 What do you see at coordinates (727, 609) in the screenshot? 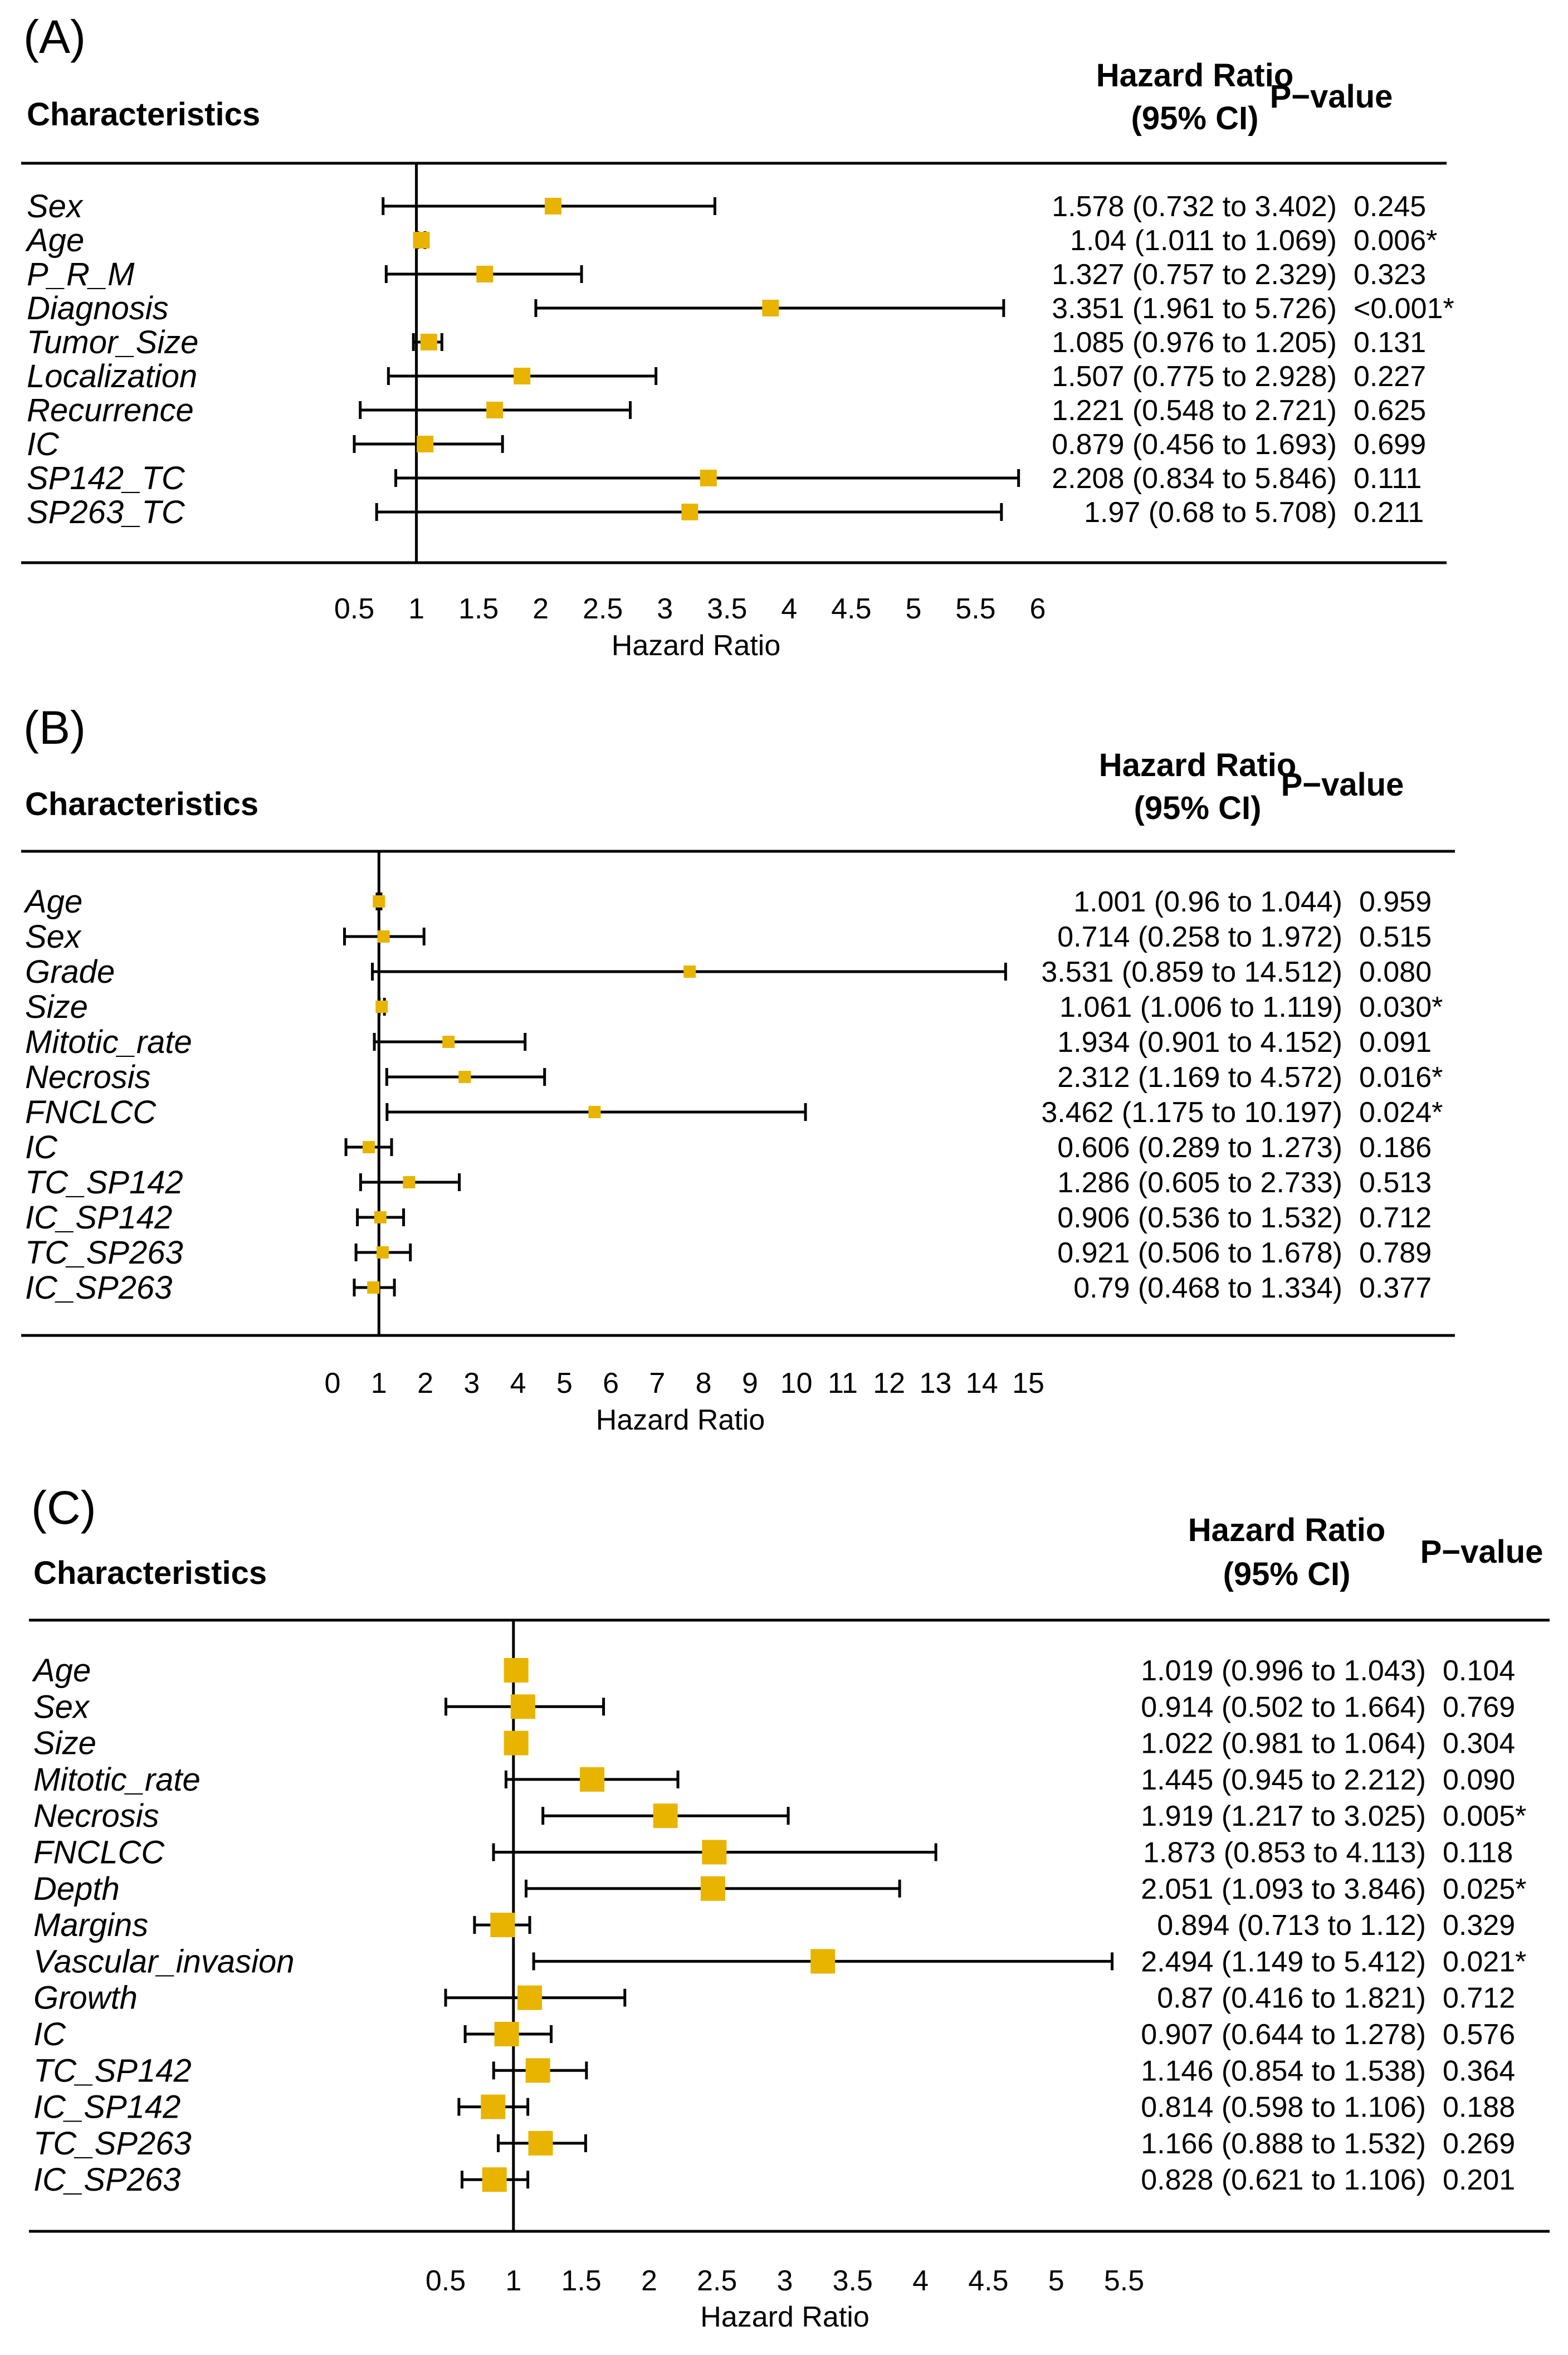
I see `x-tick-label: 3.5` at bounding box center [727, 609].